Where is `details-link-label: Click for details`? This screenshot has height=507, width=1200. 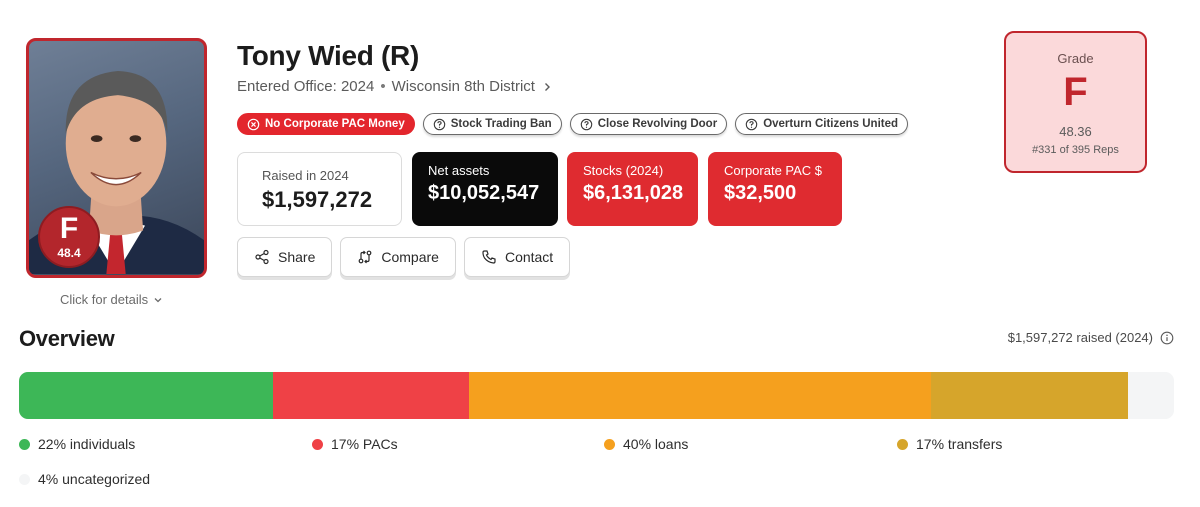
details-link-label: Click for details is located at coordinates (104, 299).